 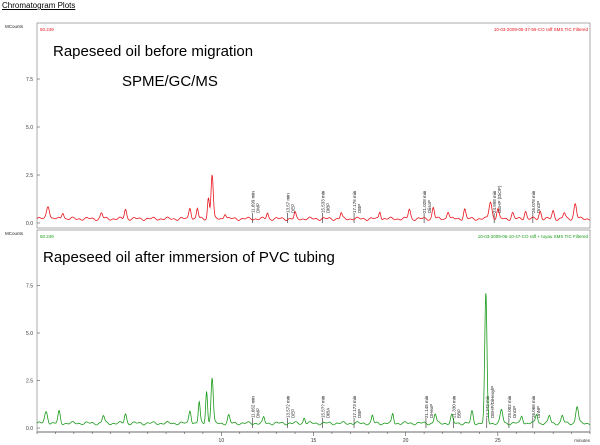 What do you see at coordinates (431, 411) in the screenshot?
I see `chart-bottom-peak-label: DHexP` at bounding box center [431, 411].